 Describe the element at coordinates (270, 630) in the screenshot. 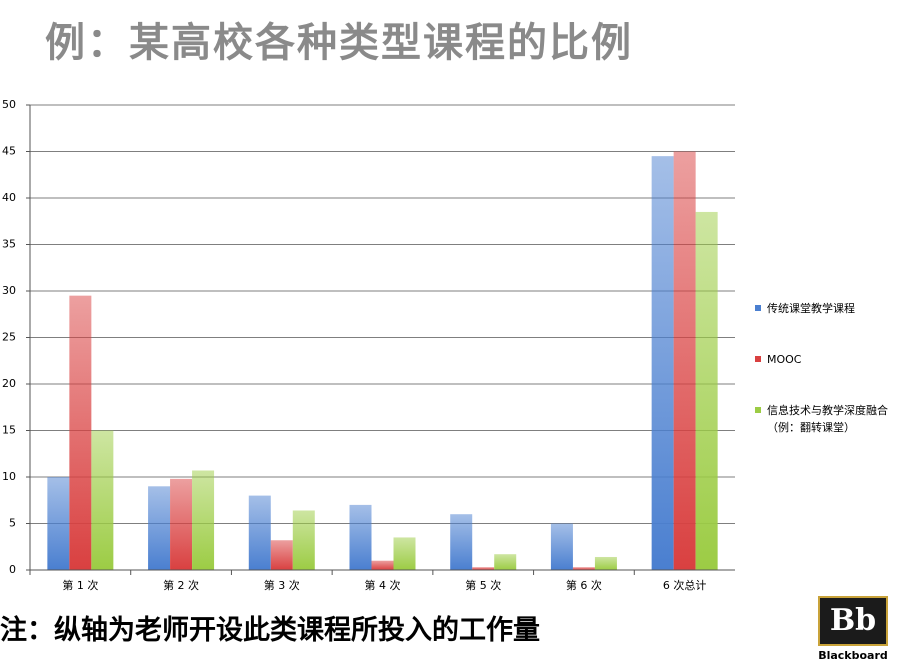

I see `note: 注：纵轴为老师开设此类课程所投入的工作量` at that location.